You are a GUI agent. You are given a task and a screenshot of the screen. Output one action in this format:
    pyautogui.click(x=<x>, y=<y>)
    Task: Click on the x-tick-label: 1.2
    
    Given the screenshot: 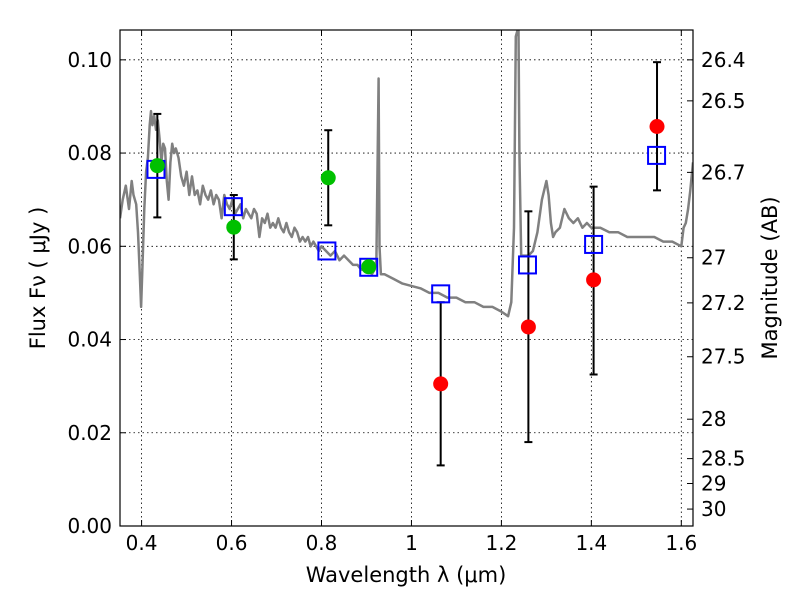 What is the action you would take?
    pyautogui.click(x=501, y=543)
    